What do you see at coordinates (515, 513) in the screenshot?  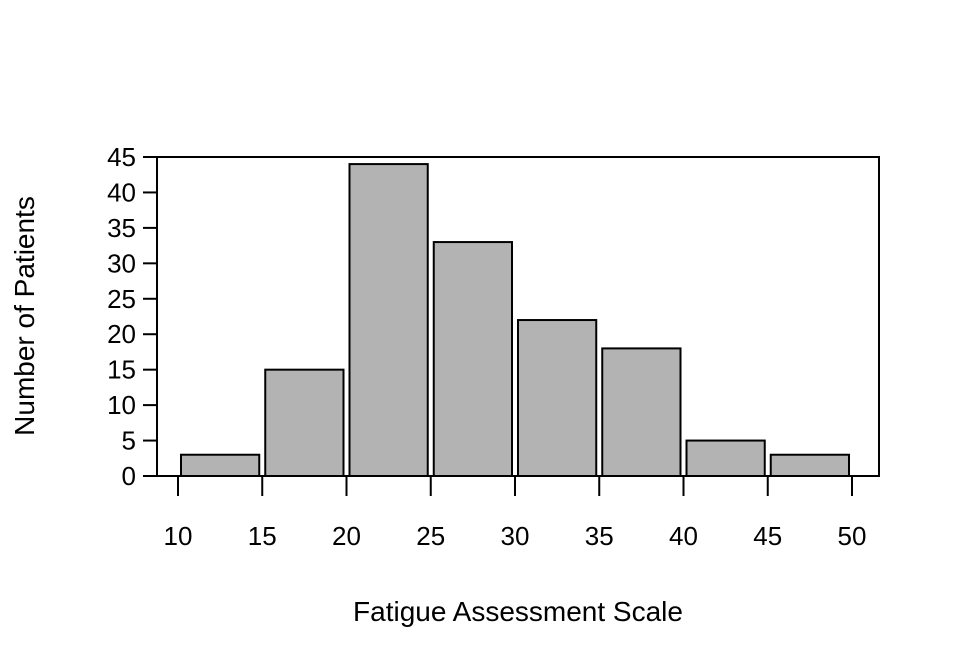 I see `x-axis: 10 15 20 25 30 35 40 45 50` at bounding box center [515, 513].